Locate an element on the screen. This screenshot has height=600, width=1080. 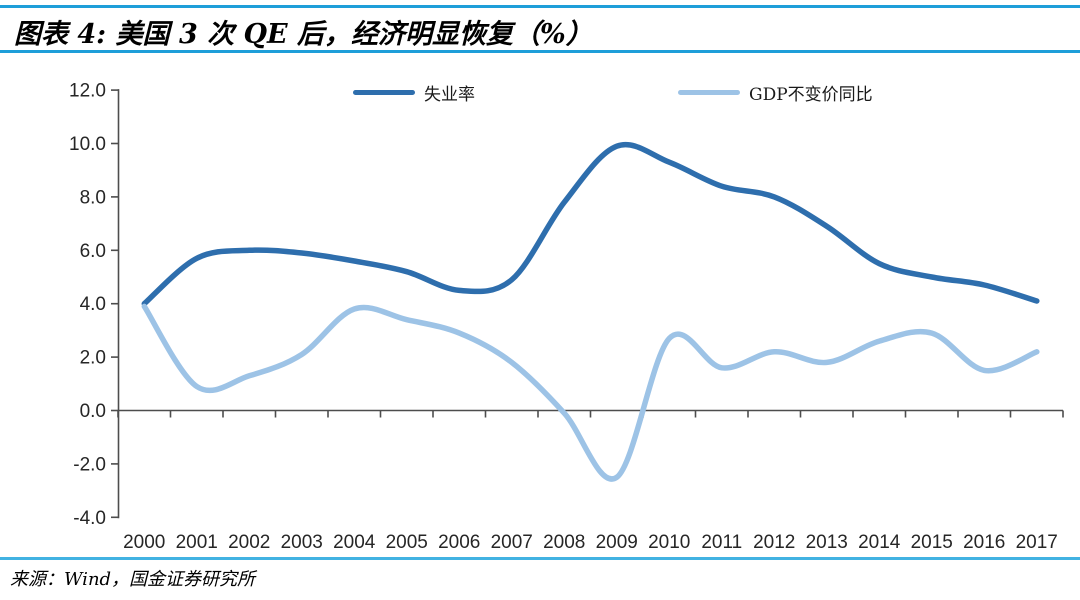
legend-swatch-unemployment-line is located at coordinates (384, 92).